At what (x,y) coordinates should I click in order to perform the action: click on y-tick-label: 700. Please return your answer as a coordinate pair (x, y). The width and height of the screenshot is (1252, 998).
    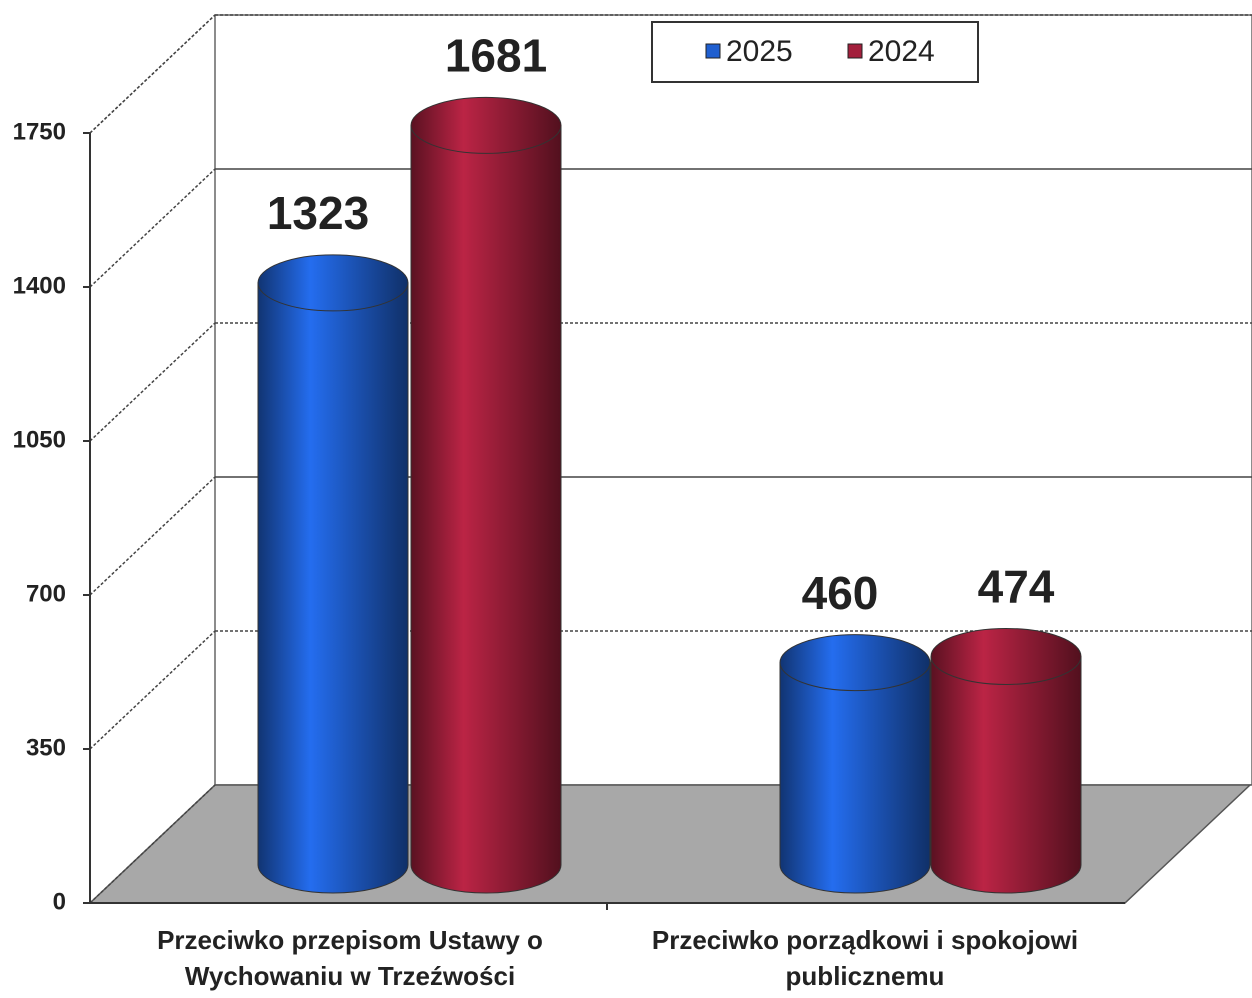
    Looking at the image, I should click on (46, 593).